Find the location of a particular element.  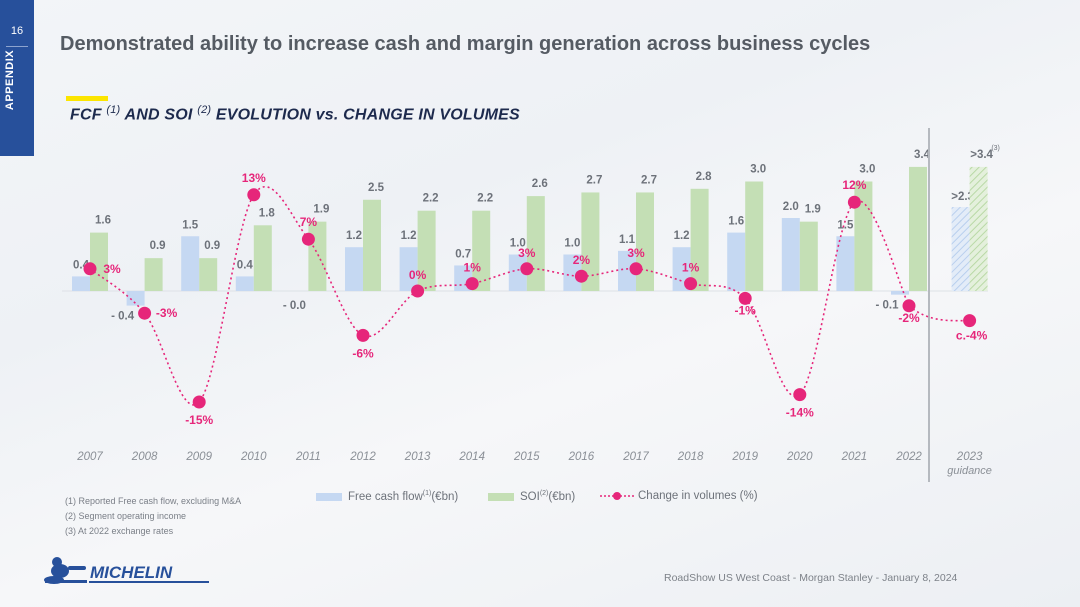

legend-soi-label: SOI is located at coordinates (530, 496).